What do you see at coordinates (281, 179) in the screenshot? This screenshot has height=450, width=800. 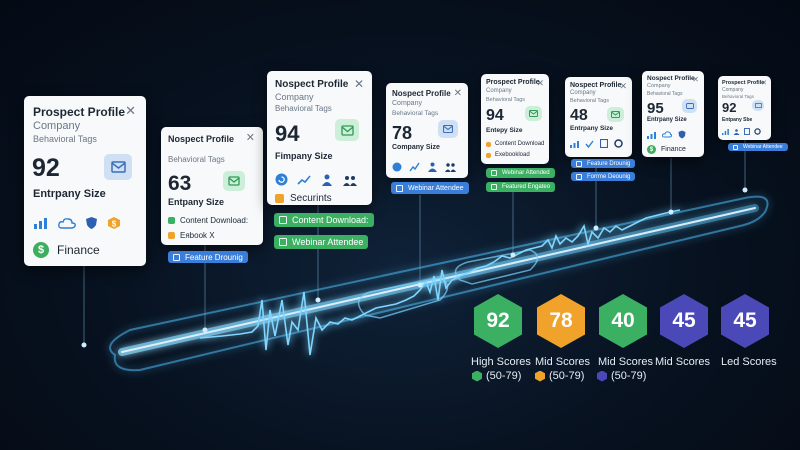 I see `refresh-icon` at bounding box center [281, 179].